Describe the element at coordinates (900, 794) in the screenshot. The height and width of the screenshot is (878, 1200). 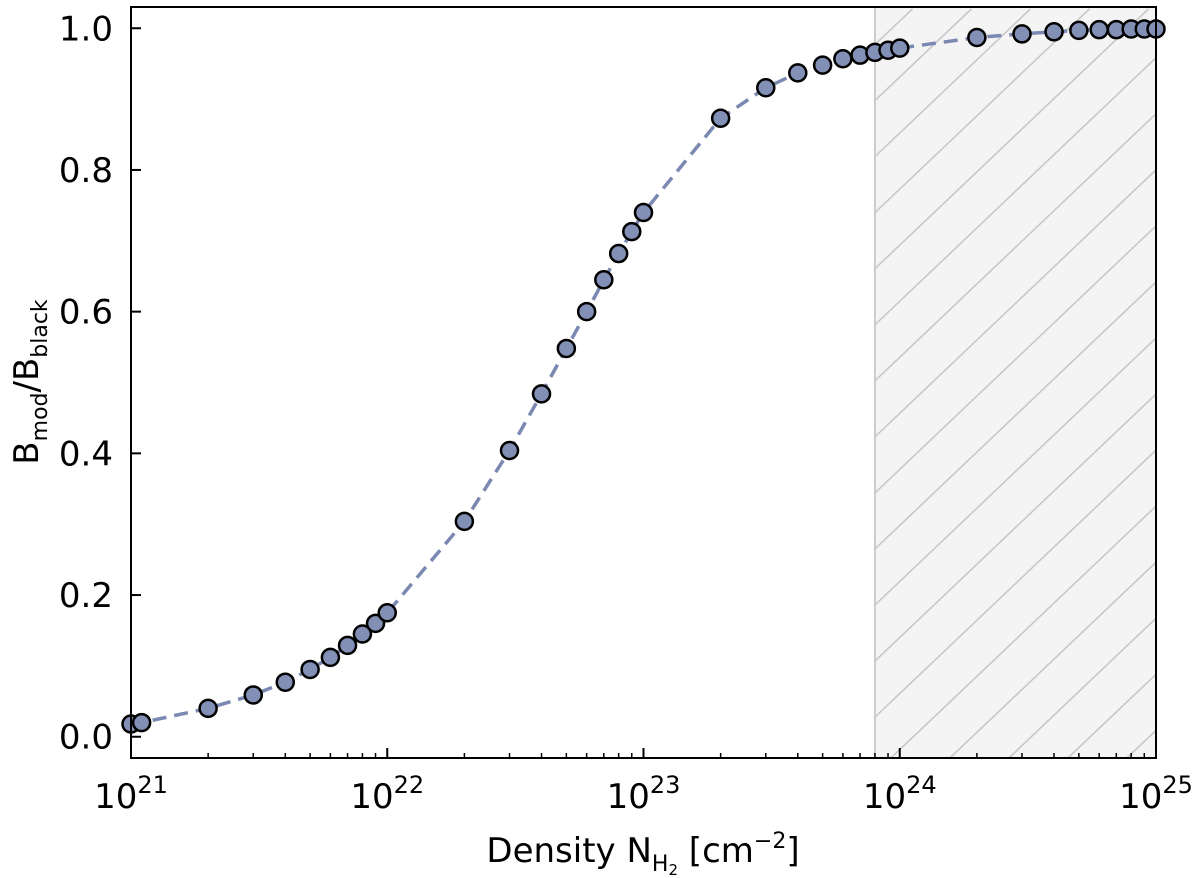
I see `x-tick-label: 1024` at that location.